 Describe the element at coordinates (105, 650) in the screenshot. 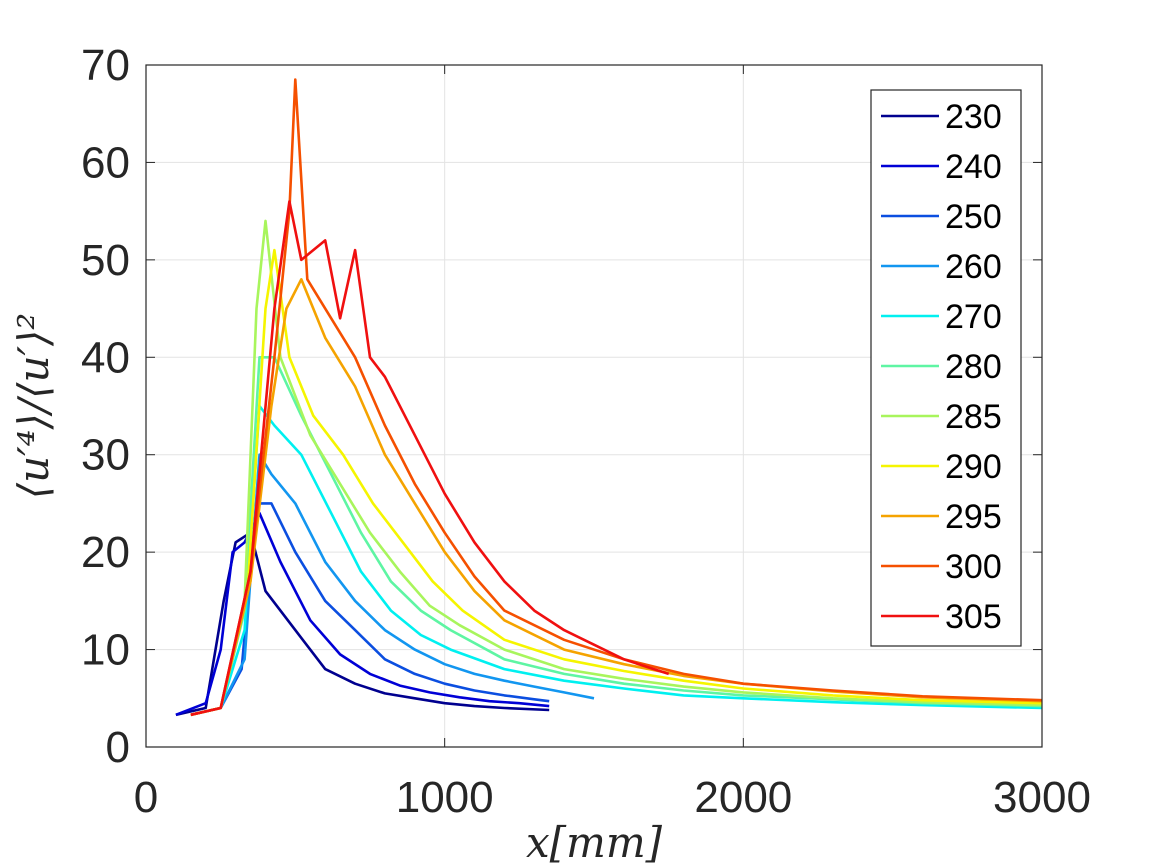

I see `y-tick-label: 10` at that location.